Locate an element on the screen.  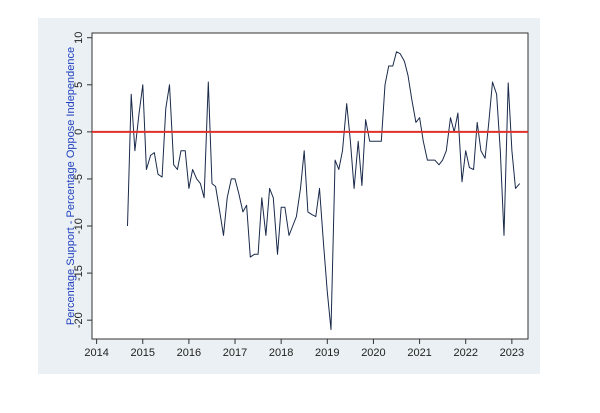
y-tick-label: 0 is located at coordinates (79, 132).